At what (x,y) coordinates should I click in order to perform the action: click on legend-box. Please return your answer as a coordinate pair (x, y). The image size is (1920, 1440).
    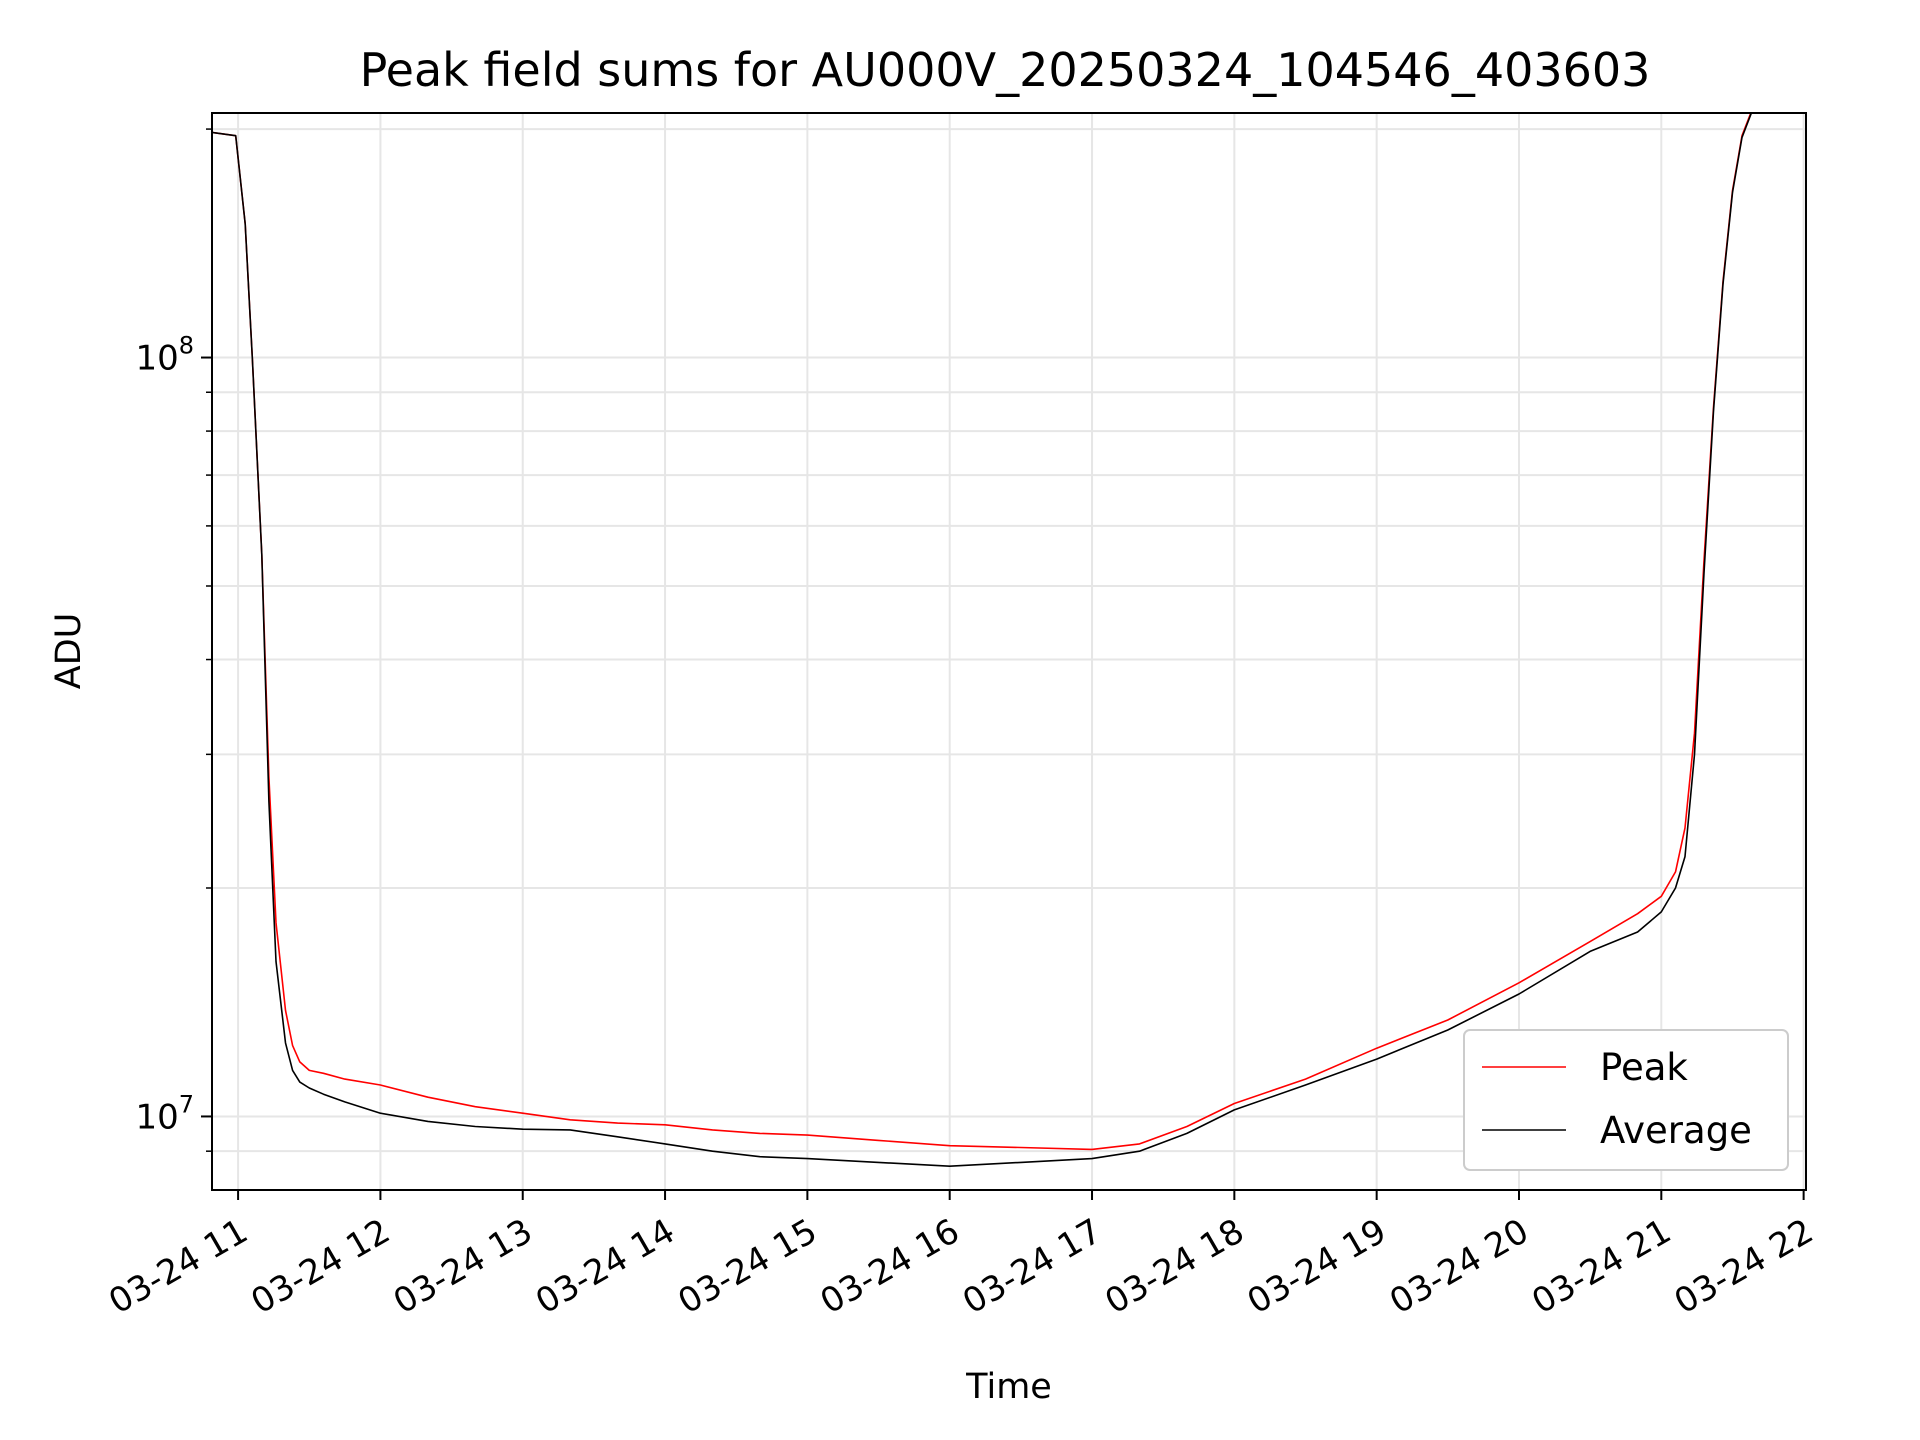
    Looking at the image, I should click on (1626, 1100).